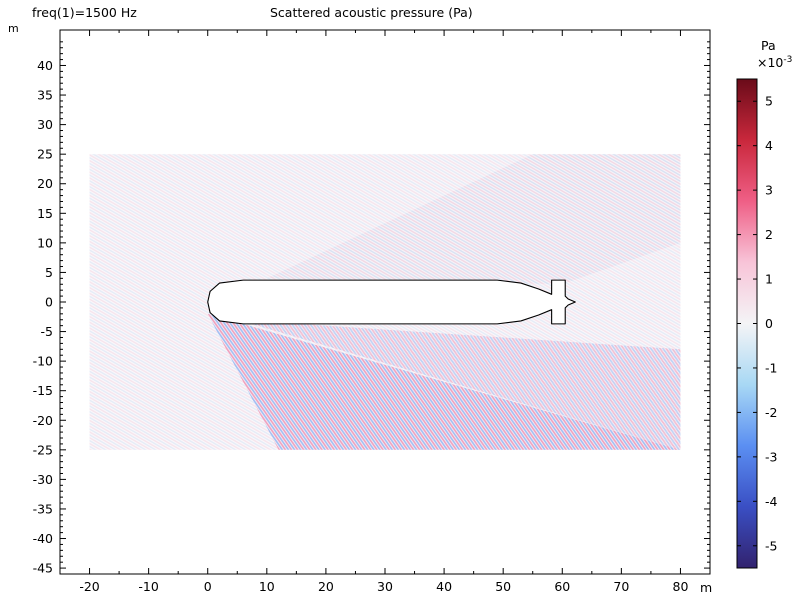 The width and height of the screenshot is (801, 602). I want to click on y-tick-label: 10, so click(45, 242).